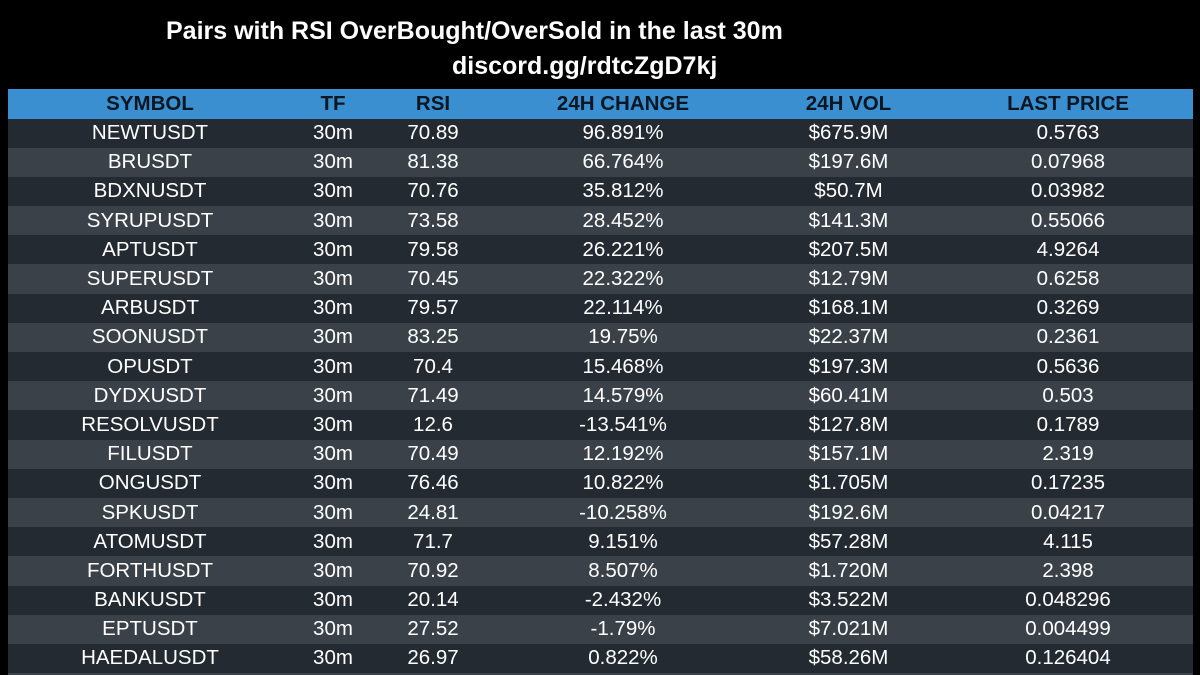 This screenshot has width=1200, height=675. I want to click on cell-24h-change: 0.822%, so click(623, 658).